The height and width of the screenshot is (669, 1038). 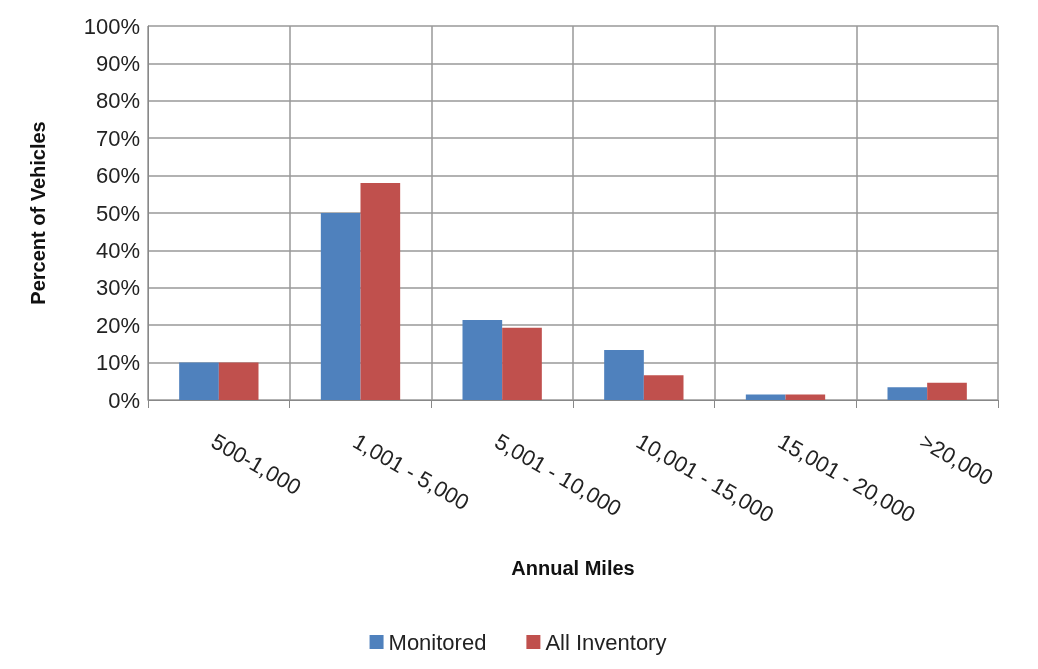 What do you see at coordinates (38, 213) in the screenshot?
I see `y-axis-title: Percent of Vehicles` at bounding box center [38, 213].